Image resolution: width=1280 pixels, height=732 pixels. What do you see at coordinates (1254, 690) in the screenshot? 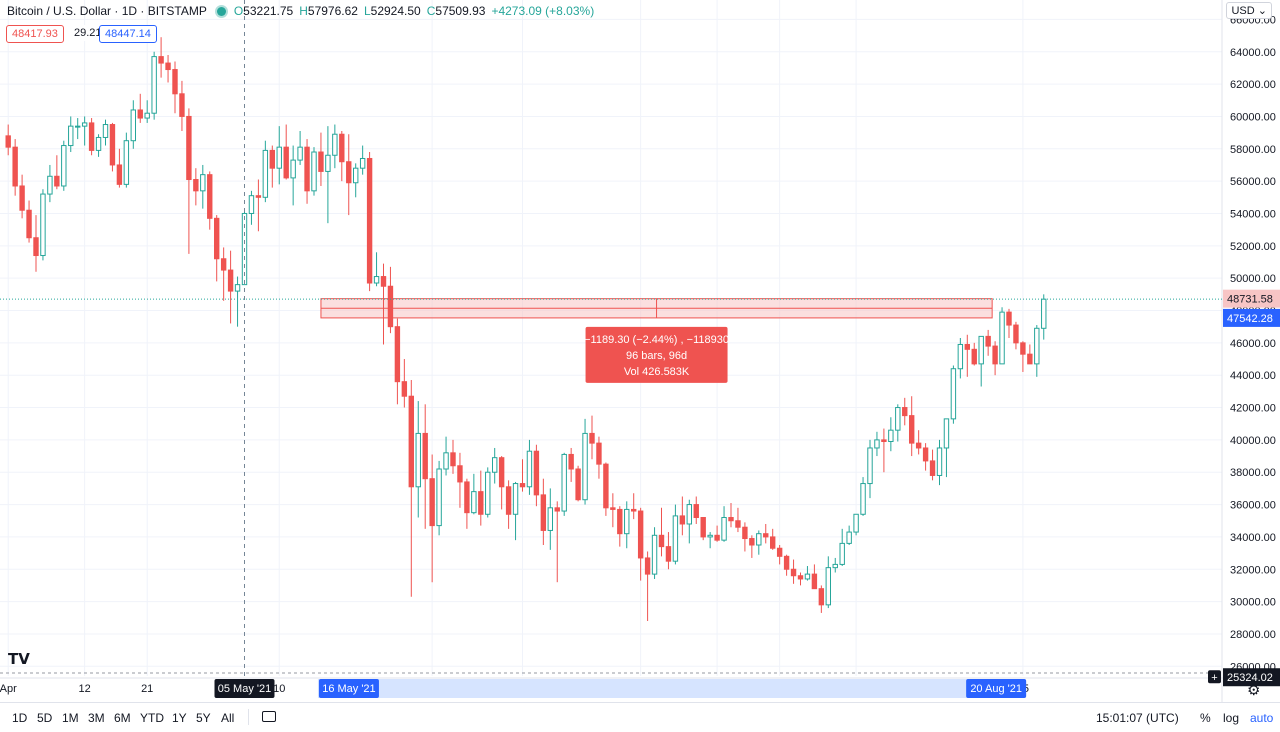
I see `gear-icon: ⚙` at bounding box center [1254, 690].